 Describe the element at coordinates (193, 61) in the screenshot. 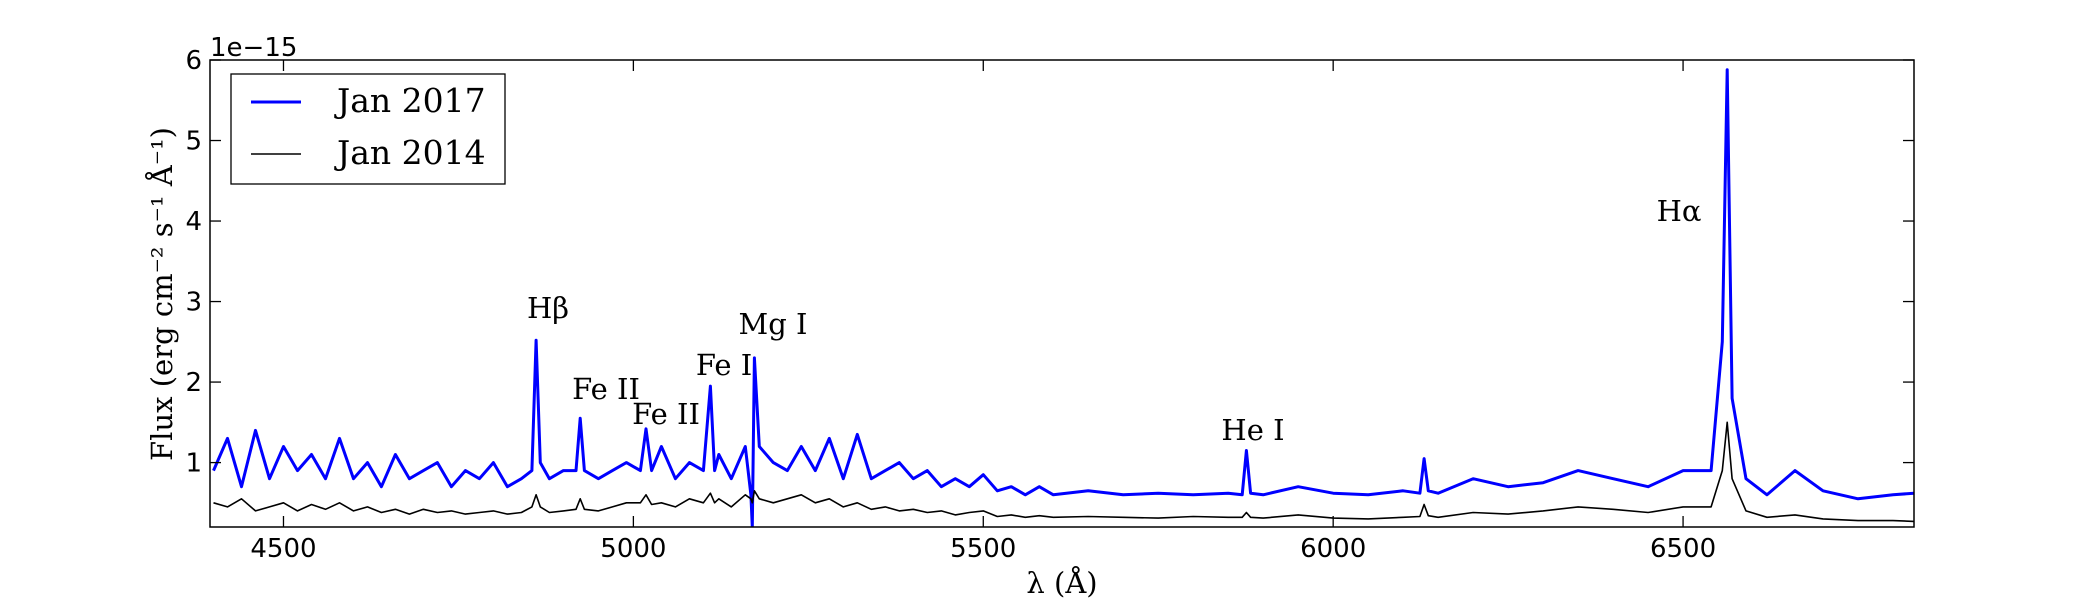

I see `y-tick-label: 6` at that location.